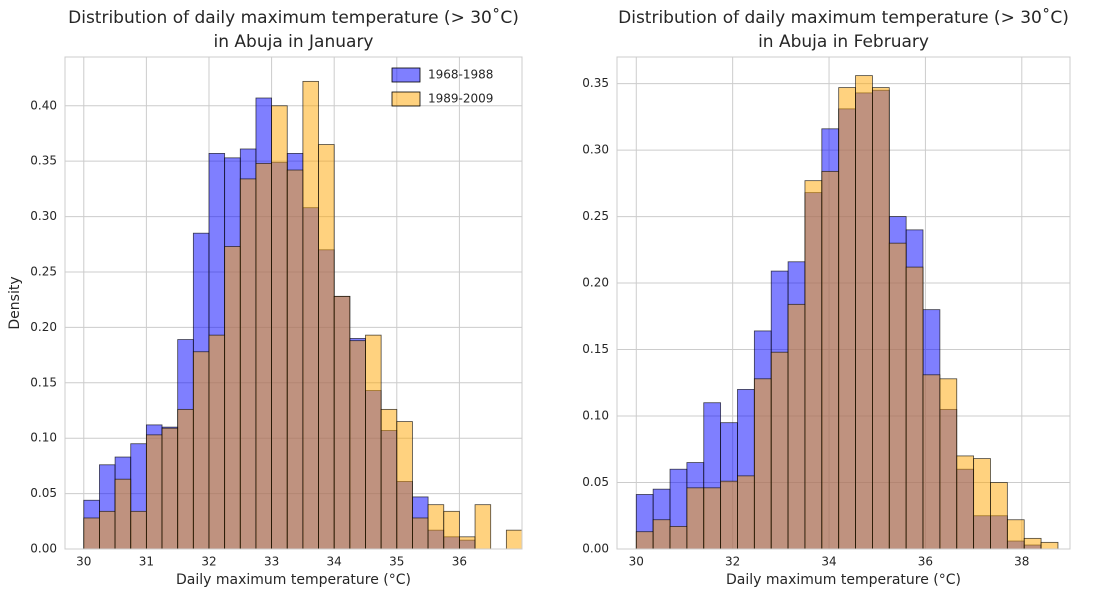 The height and width of the screenshot is (597, 1098). What do you see at coordinates (15, 302) in the screenshot?
I see `y-axis-label: Density` at bounding box center [15, 302].